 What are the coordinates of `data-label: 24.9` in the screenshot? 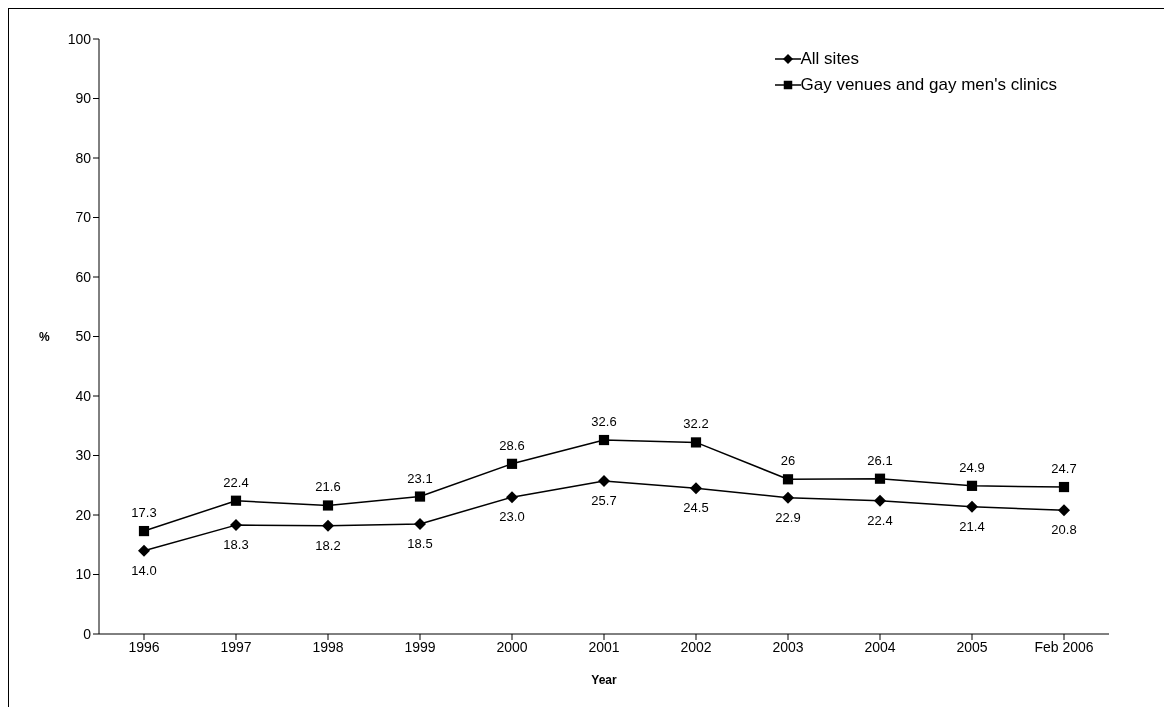 It's located at (972, 467).